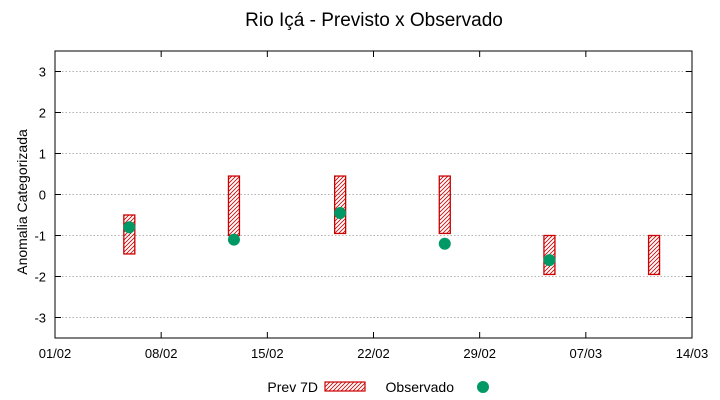 Image resolution: width=720 pixels, height=400 pixels. What do you see at coordinates (374, 20) in the screenshot?
I see `chart-title: Rio Içá - Previsto x Observado` at bounding box center [374, 20].